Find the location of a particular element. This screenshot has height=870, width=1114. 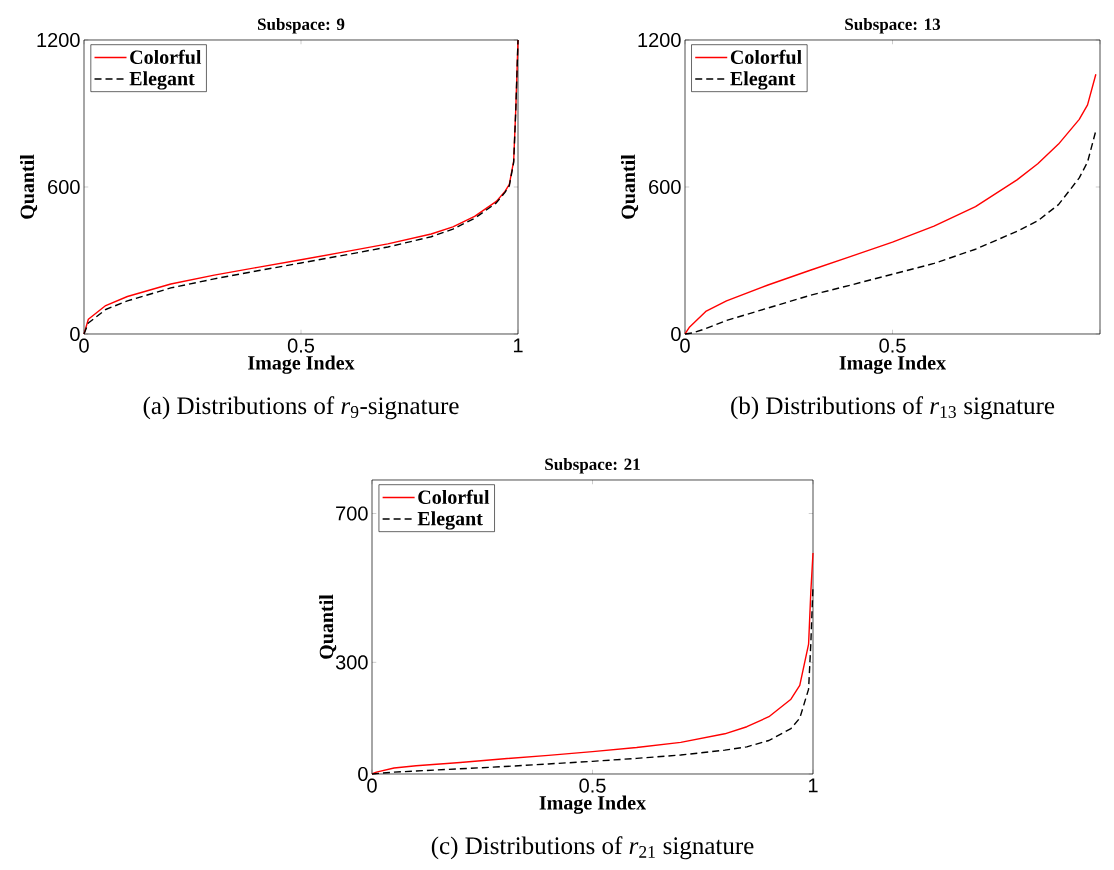

y-tick-label: 300 is located at coordinates (351, 662).